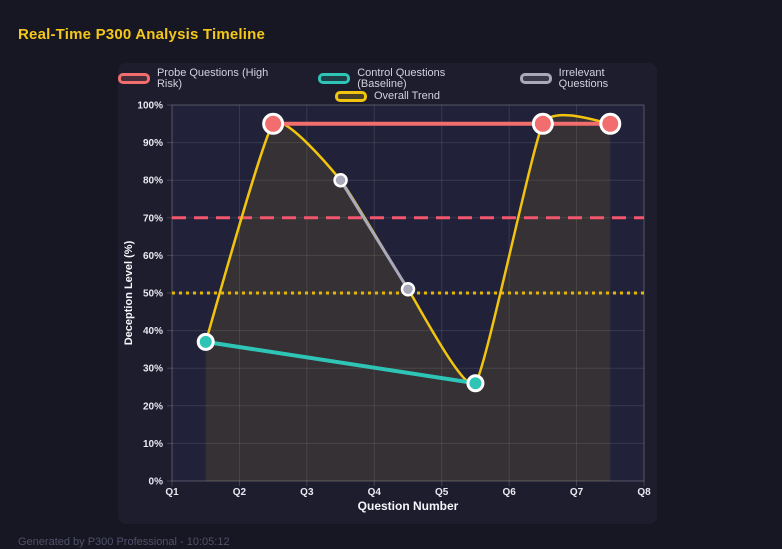 This screenshot has width=782, height=549. Describe the element at coordinates (375, 492) in the screenshot. I see `x-tick-label: Q4` at that location.